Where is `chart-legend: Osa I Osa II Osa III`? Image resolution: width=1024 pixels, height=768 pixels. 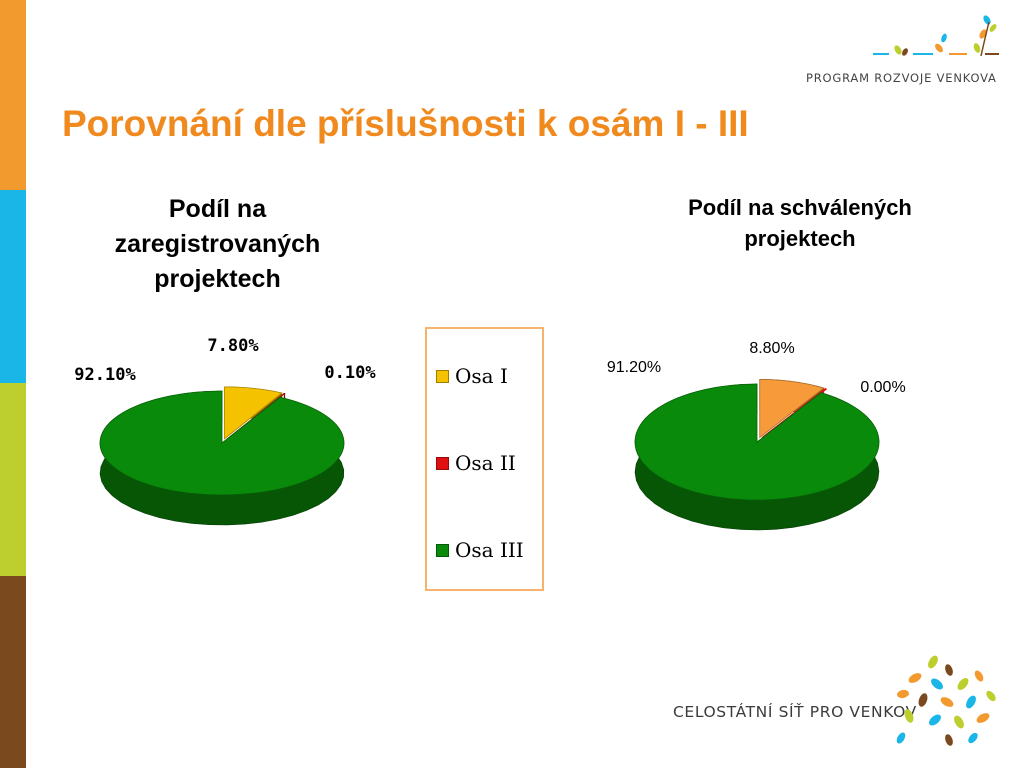 chart-legend: Osa I Osa II Osa III is located at coordinates (484, 459).